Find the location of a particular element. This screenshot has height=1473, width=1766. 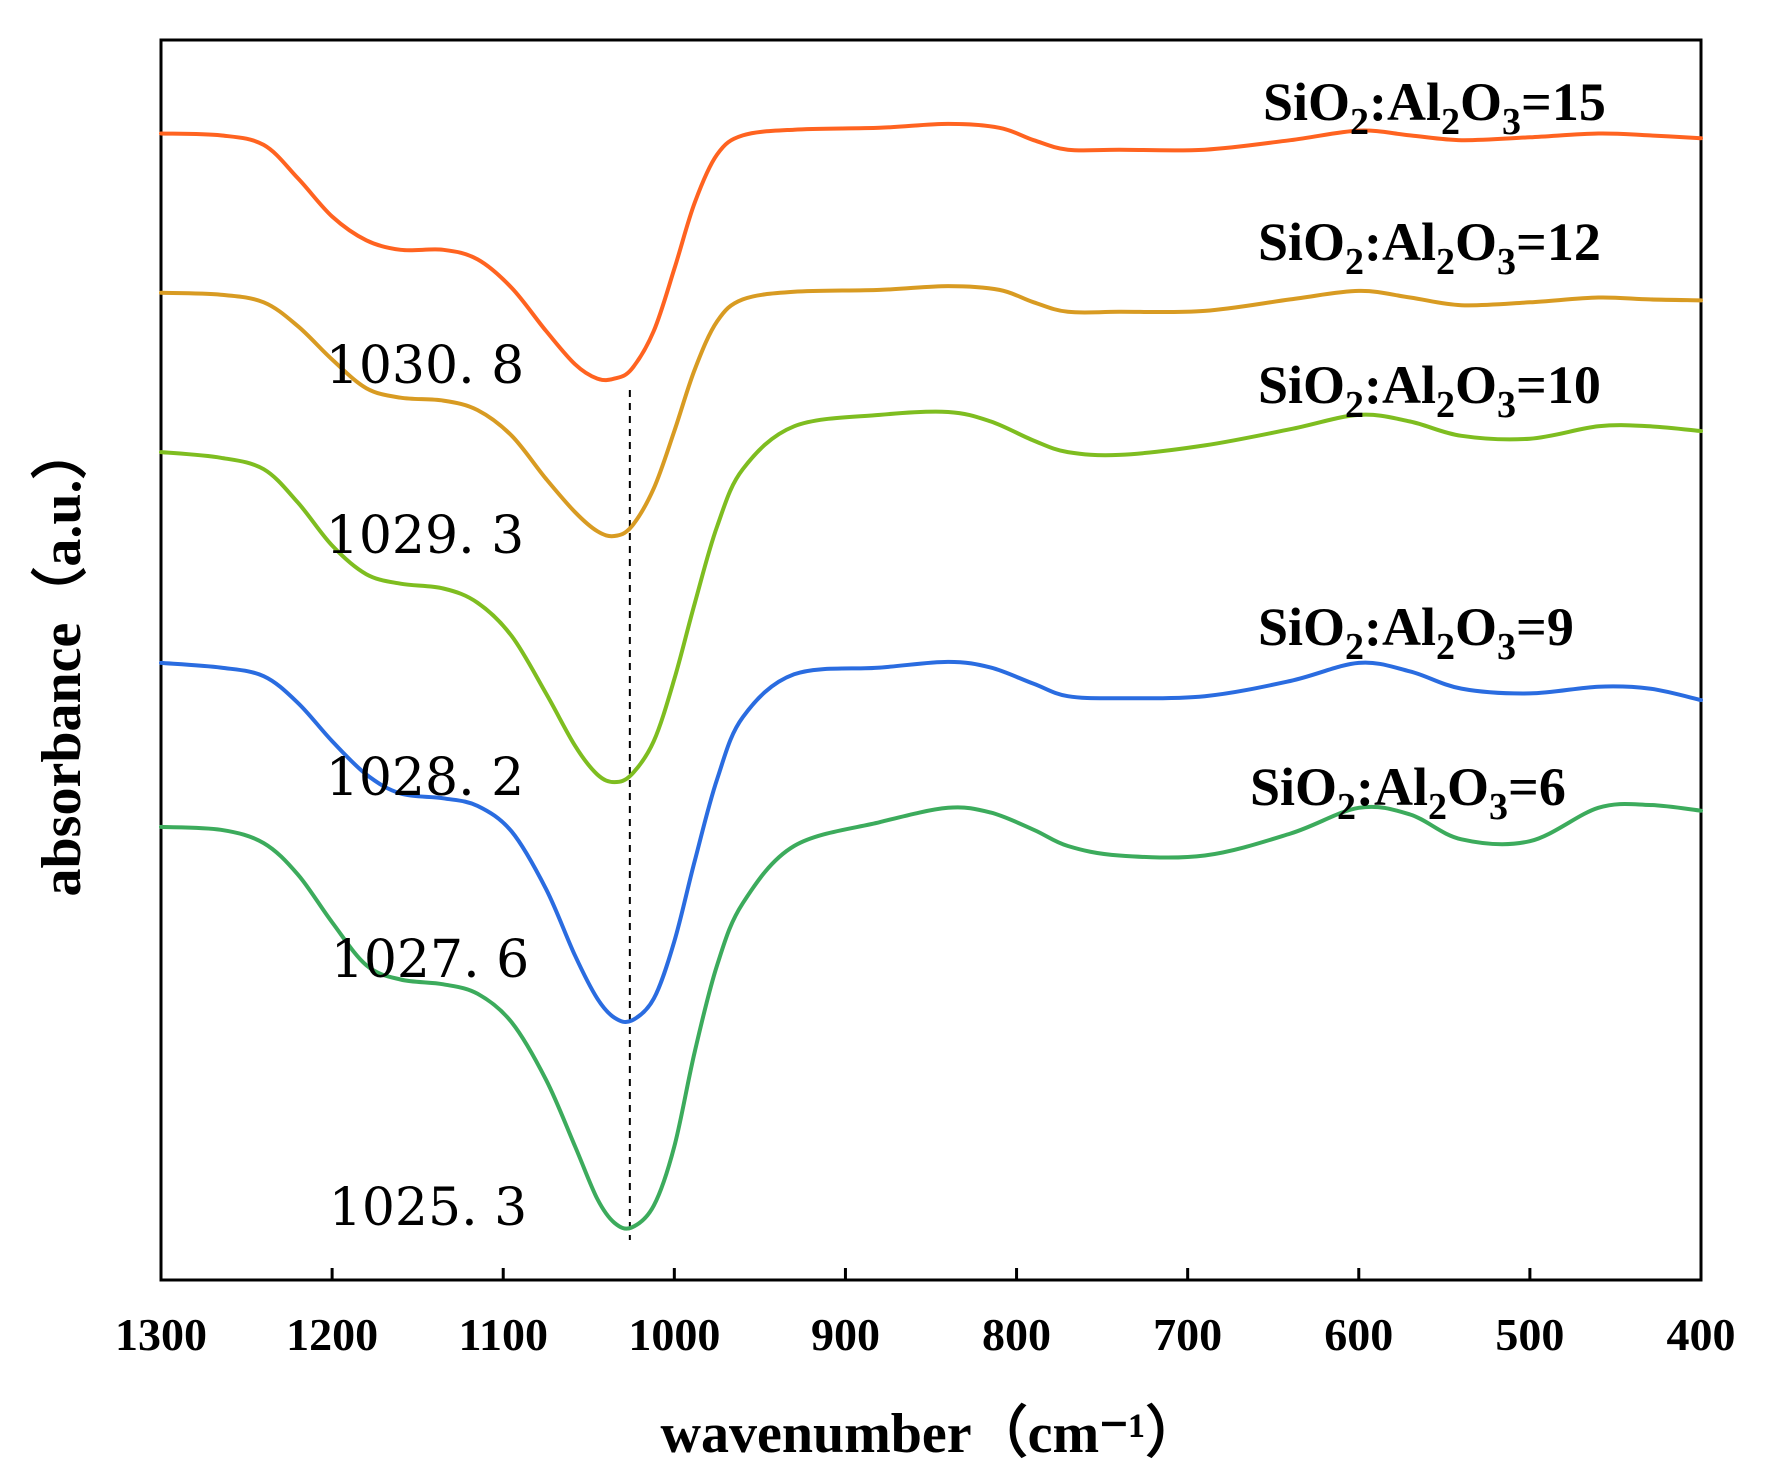

legend-label-2: SiO2:Al2O3=12 is located at coordinates (1429, 247).